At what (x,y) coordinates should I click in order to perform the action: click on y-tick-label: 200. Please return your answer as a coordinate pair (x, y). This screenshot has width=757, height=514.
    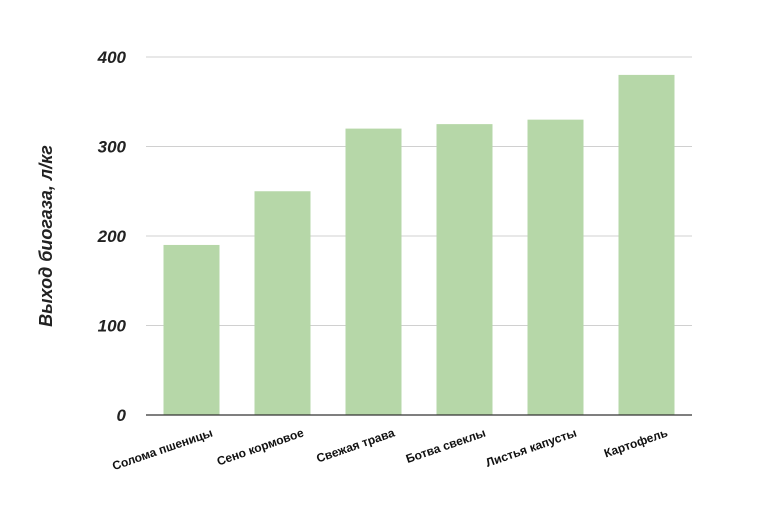
    Looking at the image, I should click on (112, 236).